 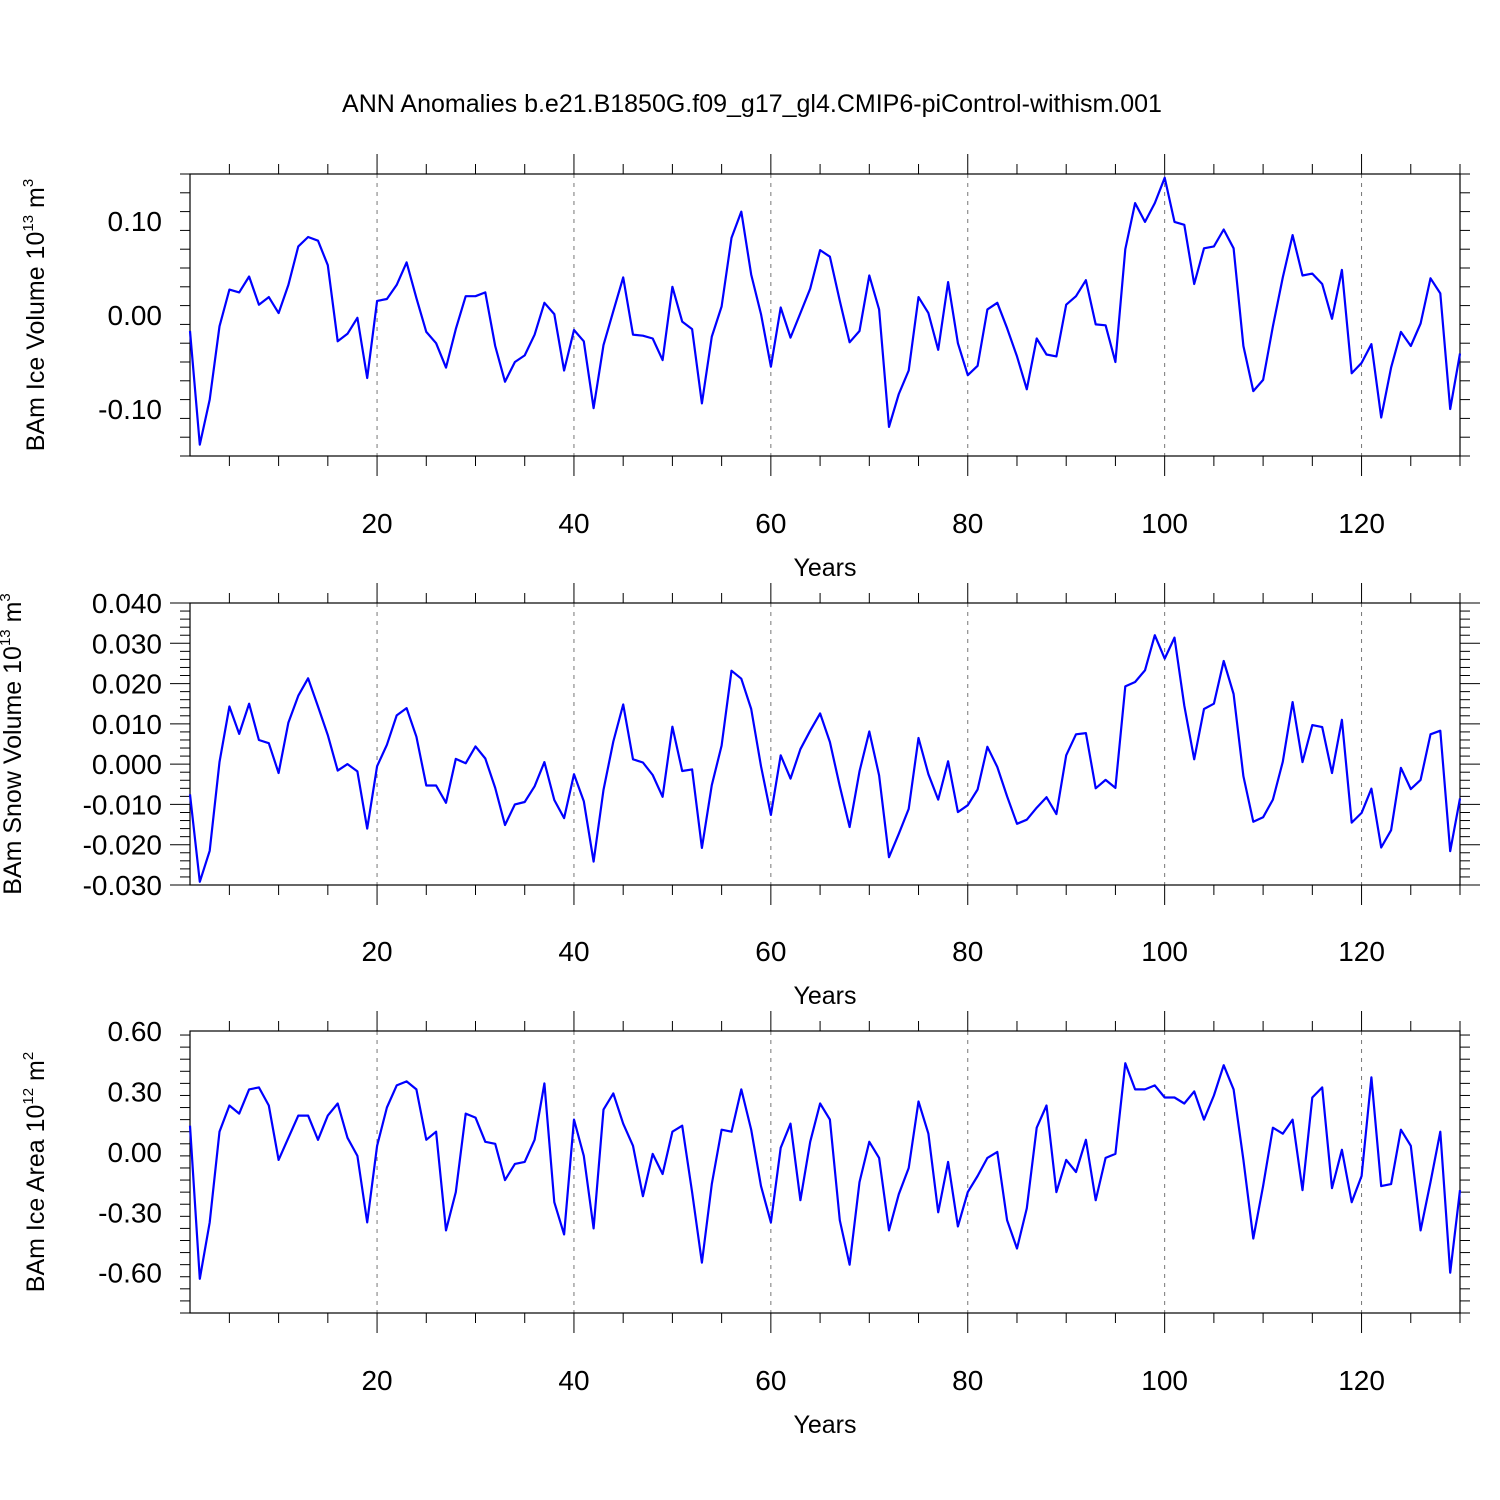 I want to click on y-tick-label: -0.010, so click(x=122, y=804).